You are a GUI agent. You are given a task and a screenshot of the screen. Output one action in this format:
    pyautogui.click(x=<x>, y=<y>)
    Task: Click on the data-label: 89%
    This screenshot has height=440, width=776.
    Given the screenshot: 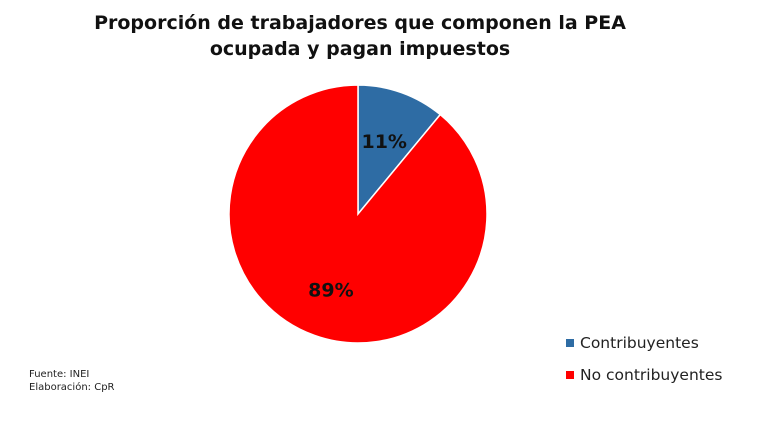 What is the action you would take?
    pyautogui.click(x=330, y=290)
    